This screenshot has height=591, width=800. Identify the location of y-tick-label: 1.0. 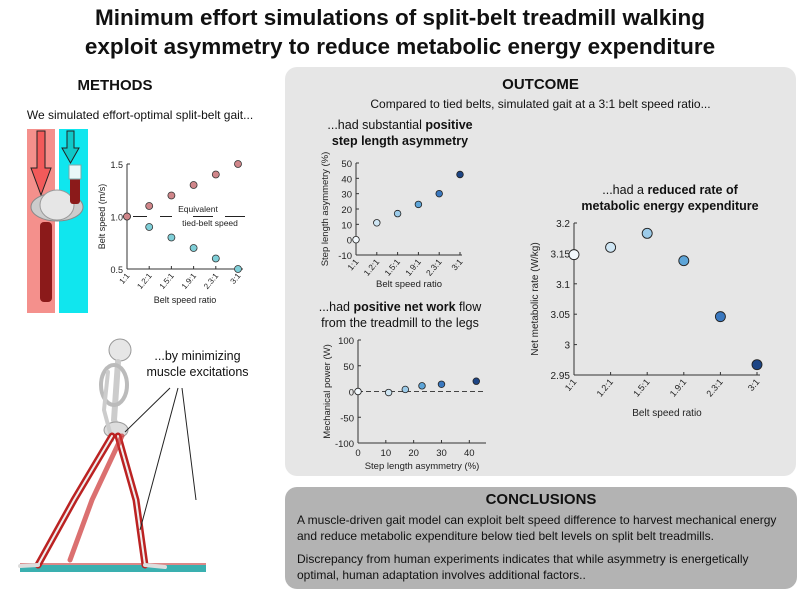
(116, 218).